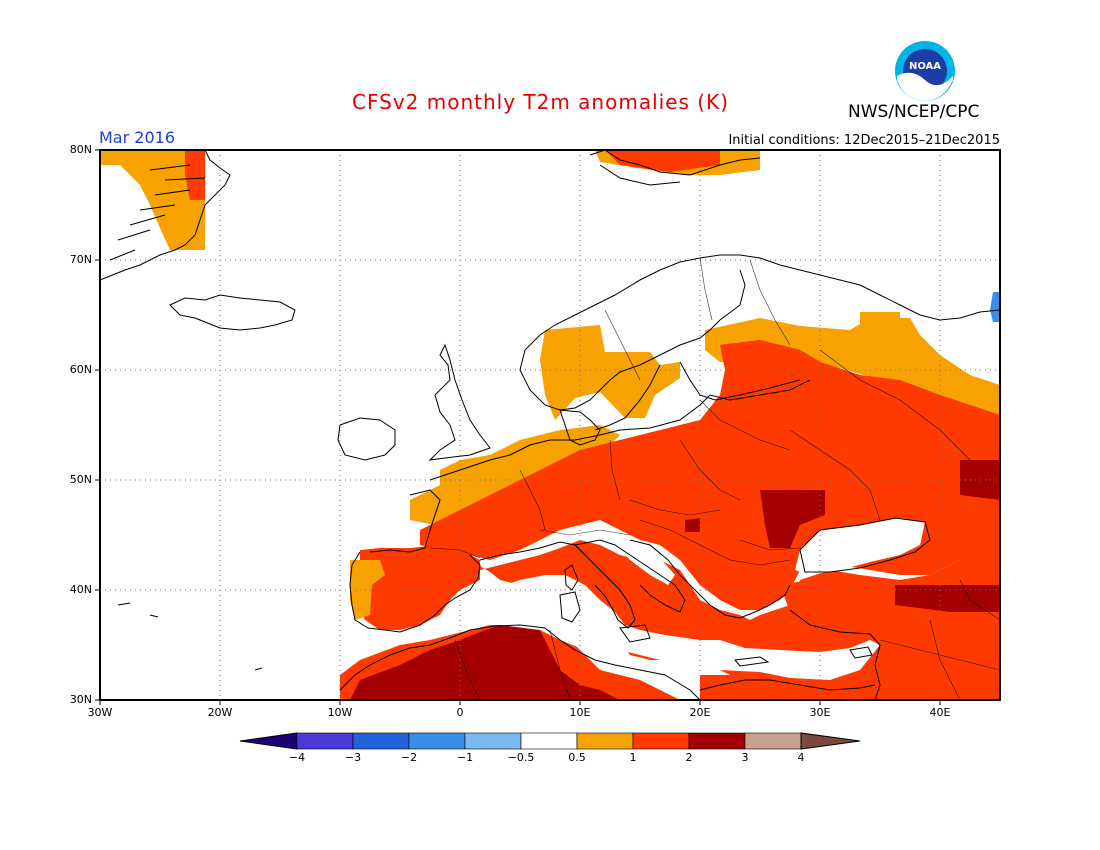 The image size is (1100, 850). Describe the element at coordinates (622, 345) in the screenshot. I see `border-sweden-norway` at that location.